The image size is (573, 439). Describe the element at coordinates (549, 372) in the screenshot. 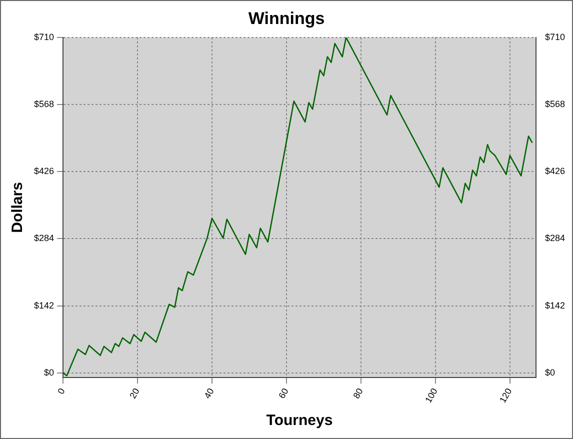

I see `y2-tick-label: $0` at that location.